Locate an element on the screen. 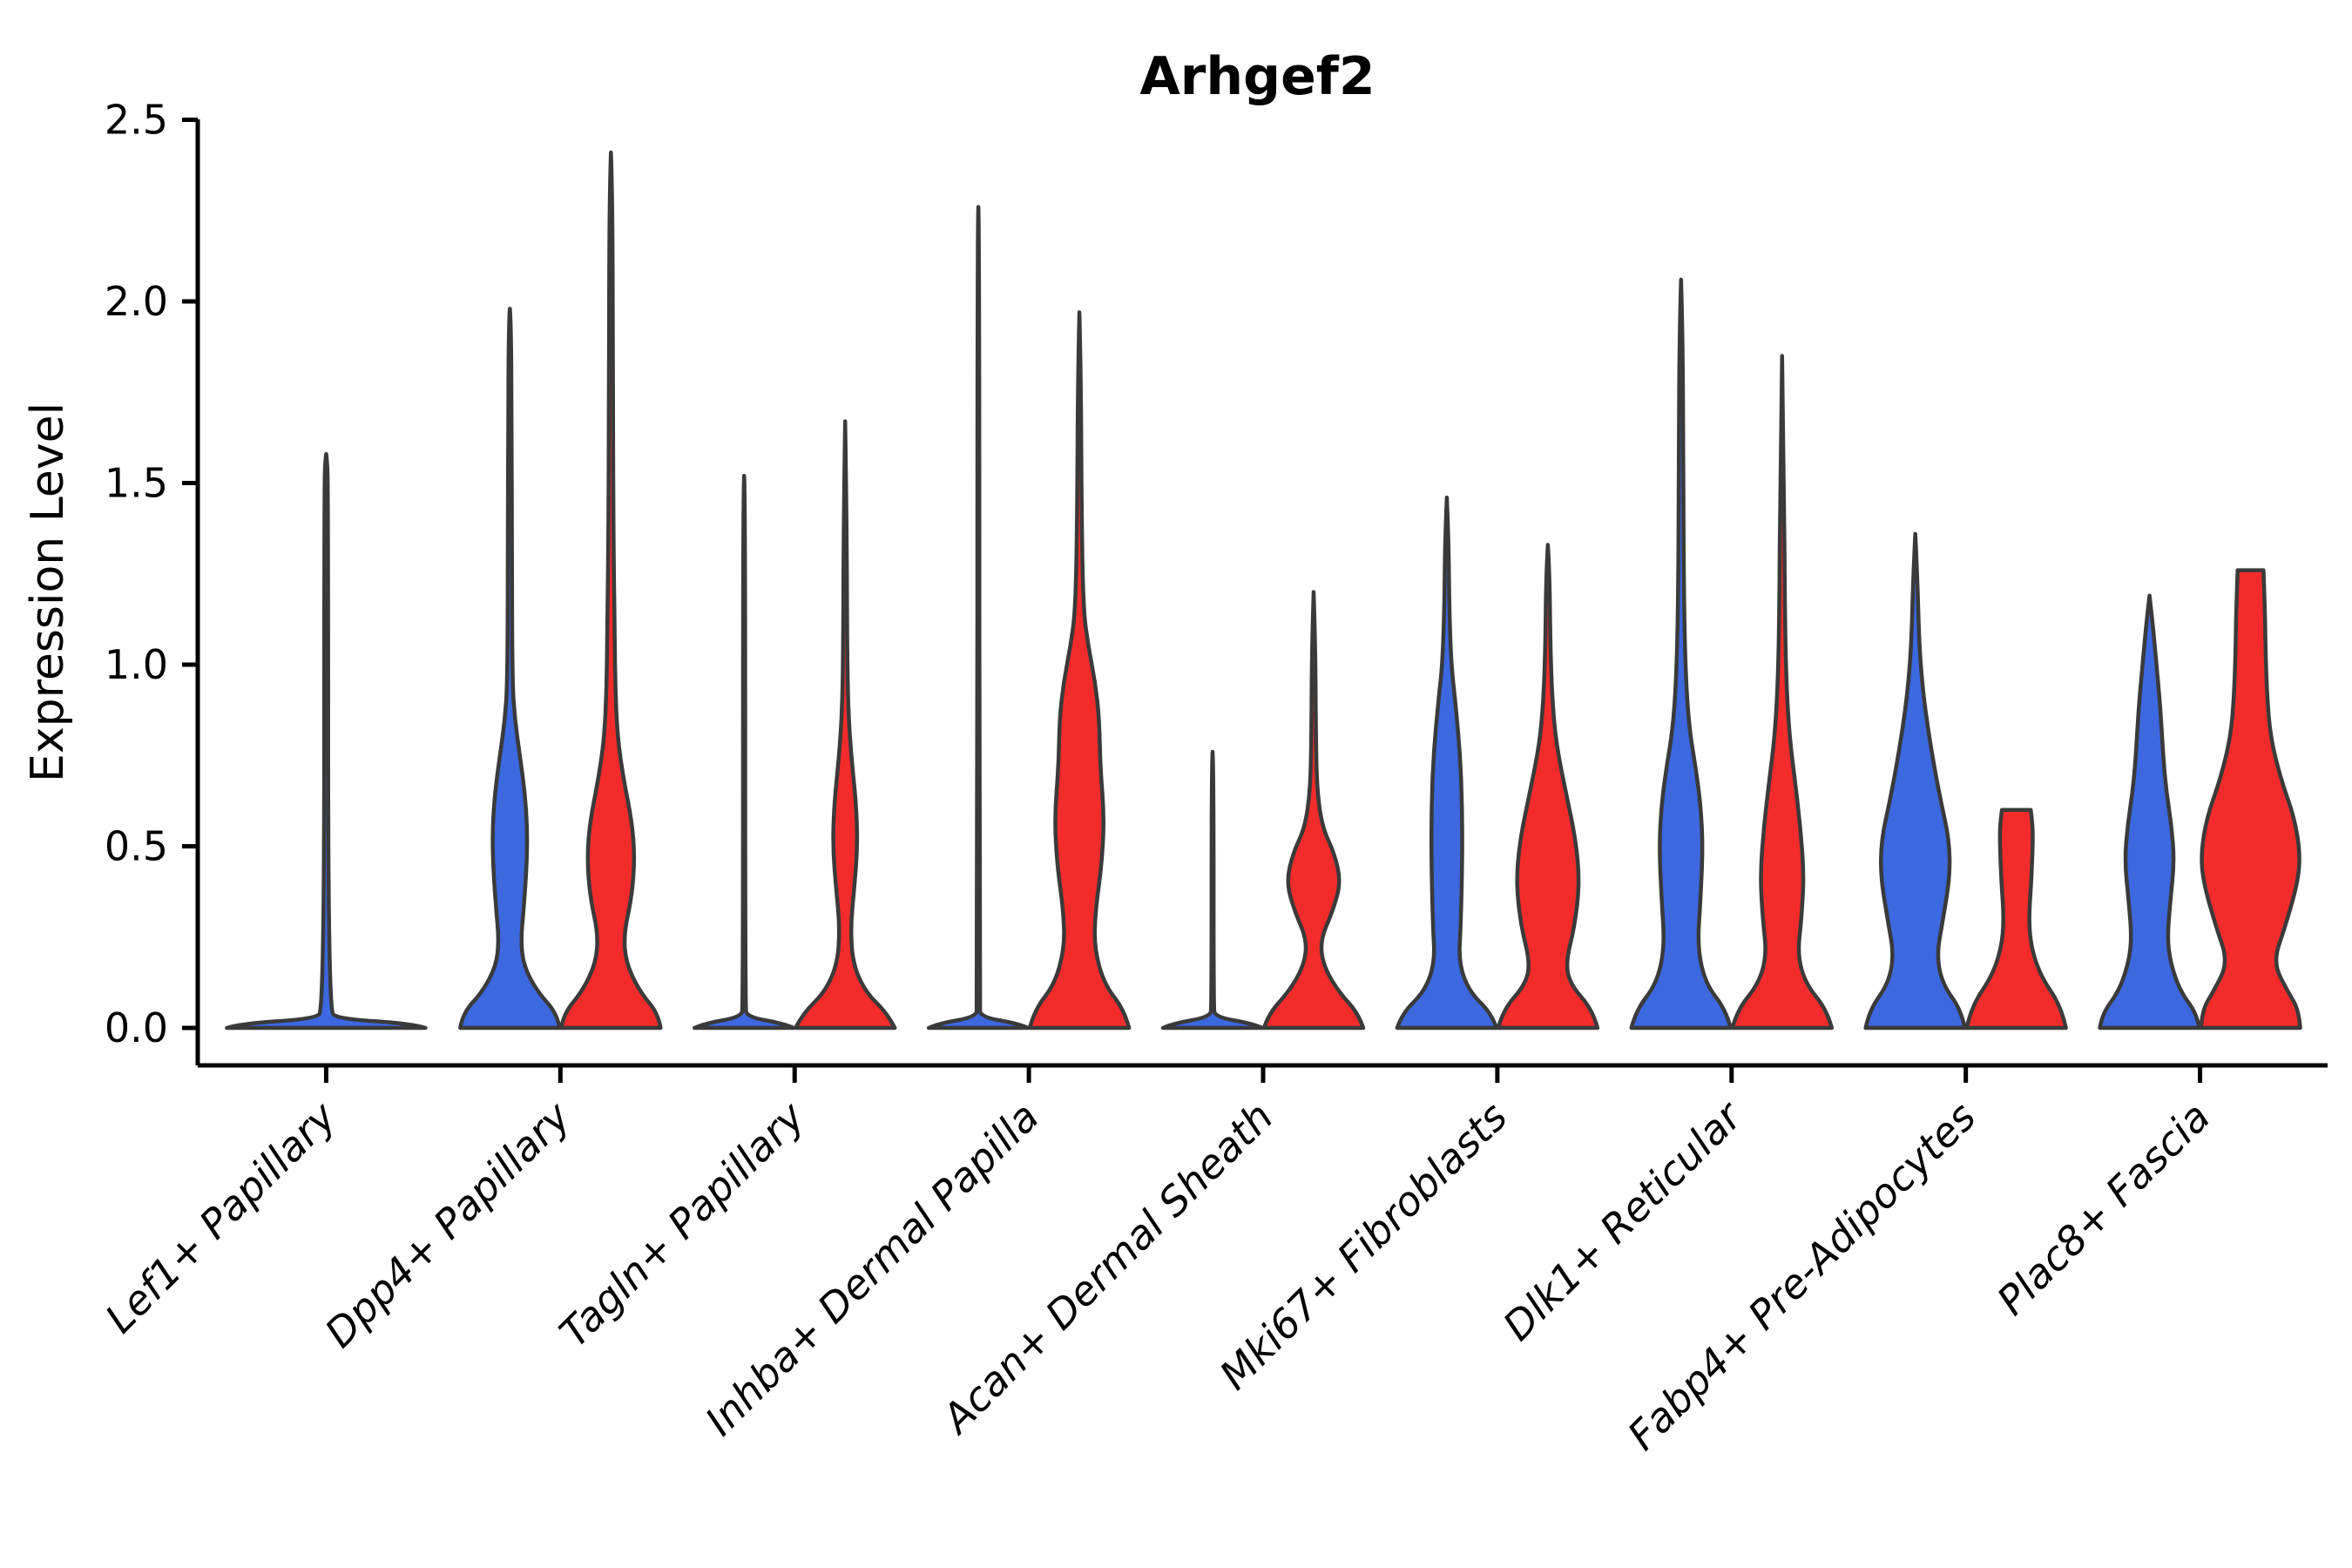 The image size is (2352, 1568). y-tick-label: 0.0 is located at coordinates (136, 1027).